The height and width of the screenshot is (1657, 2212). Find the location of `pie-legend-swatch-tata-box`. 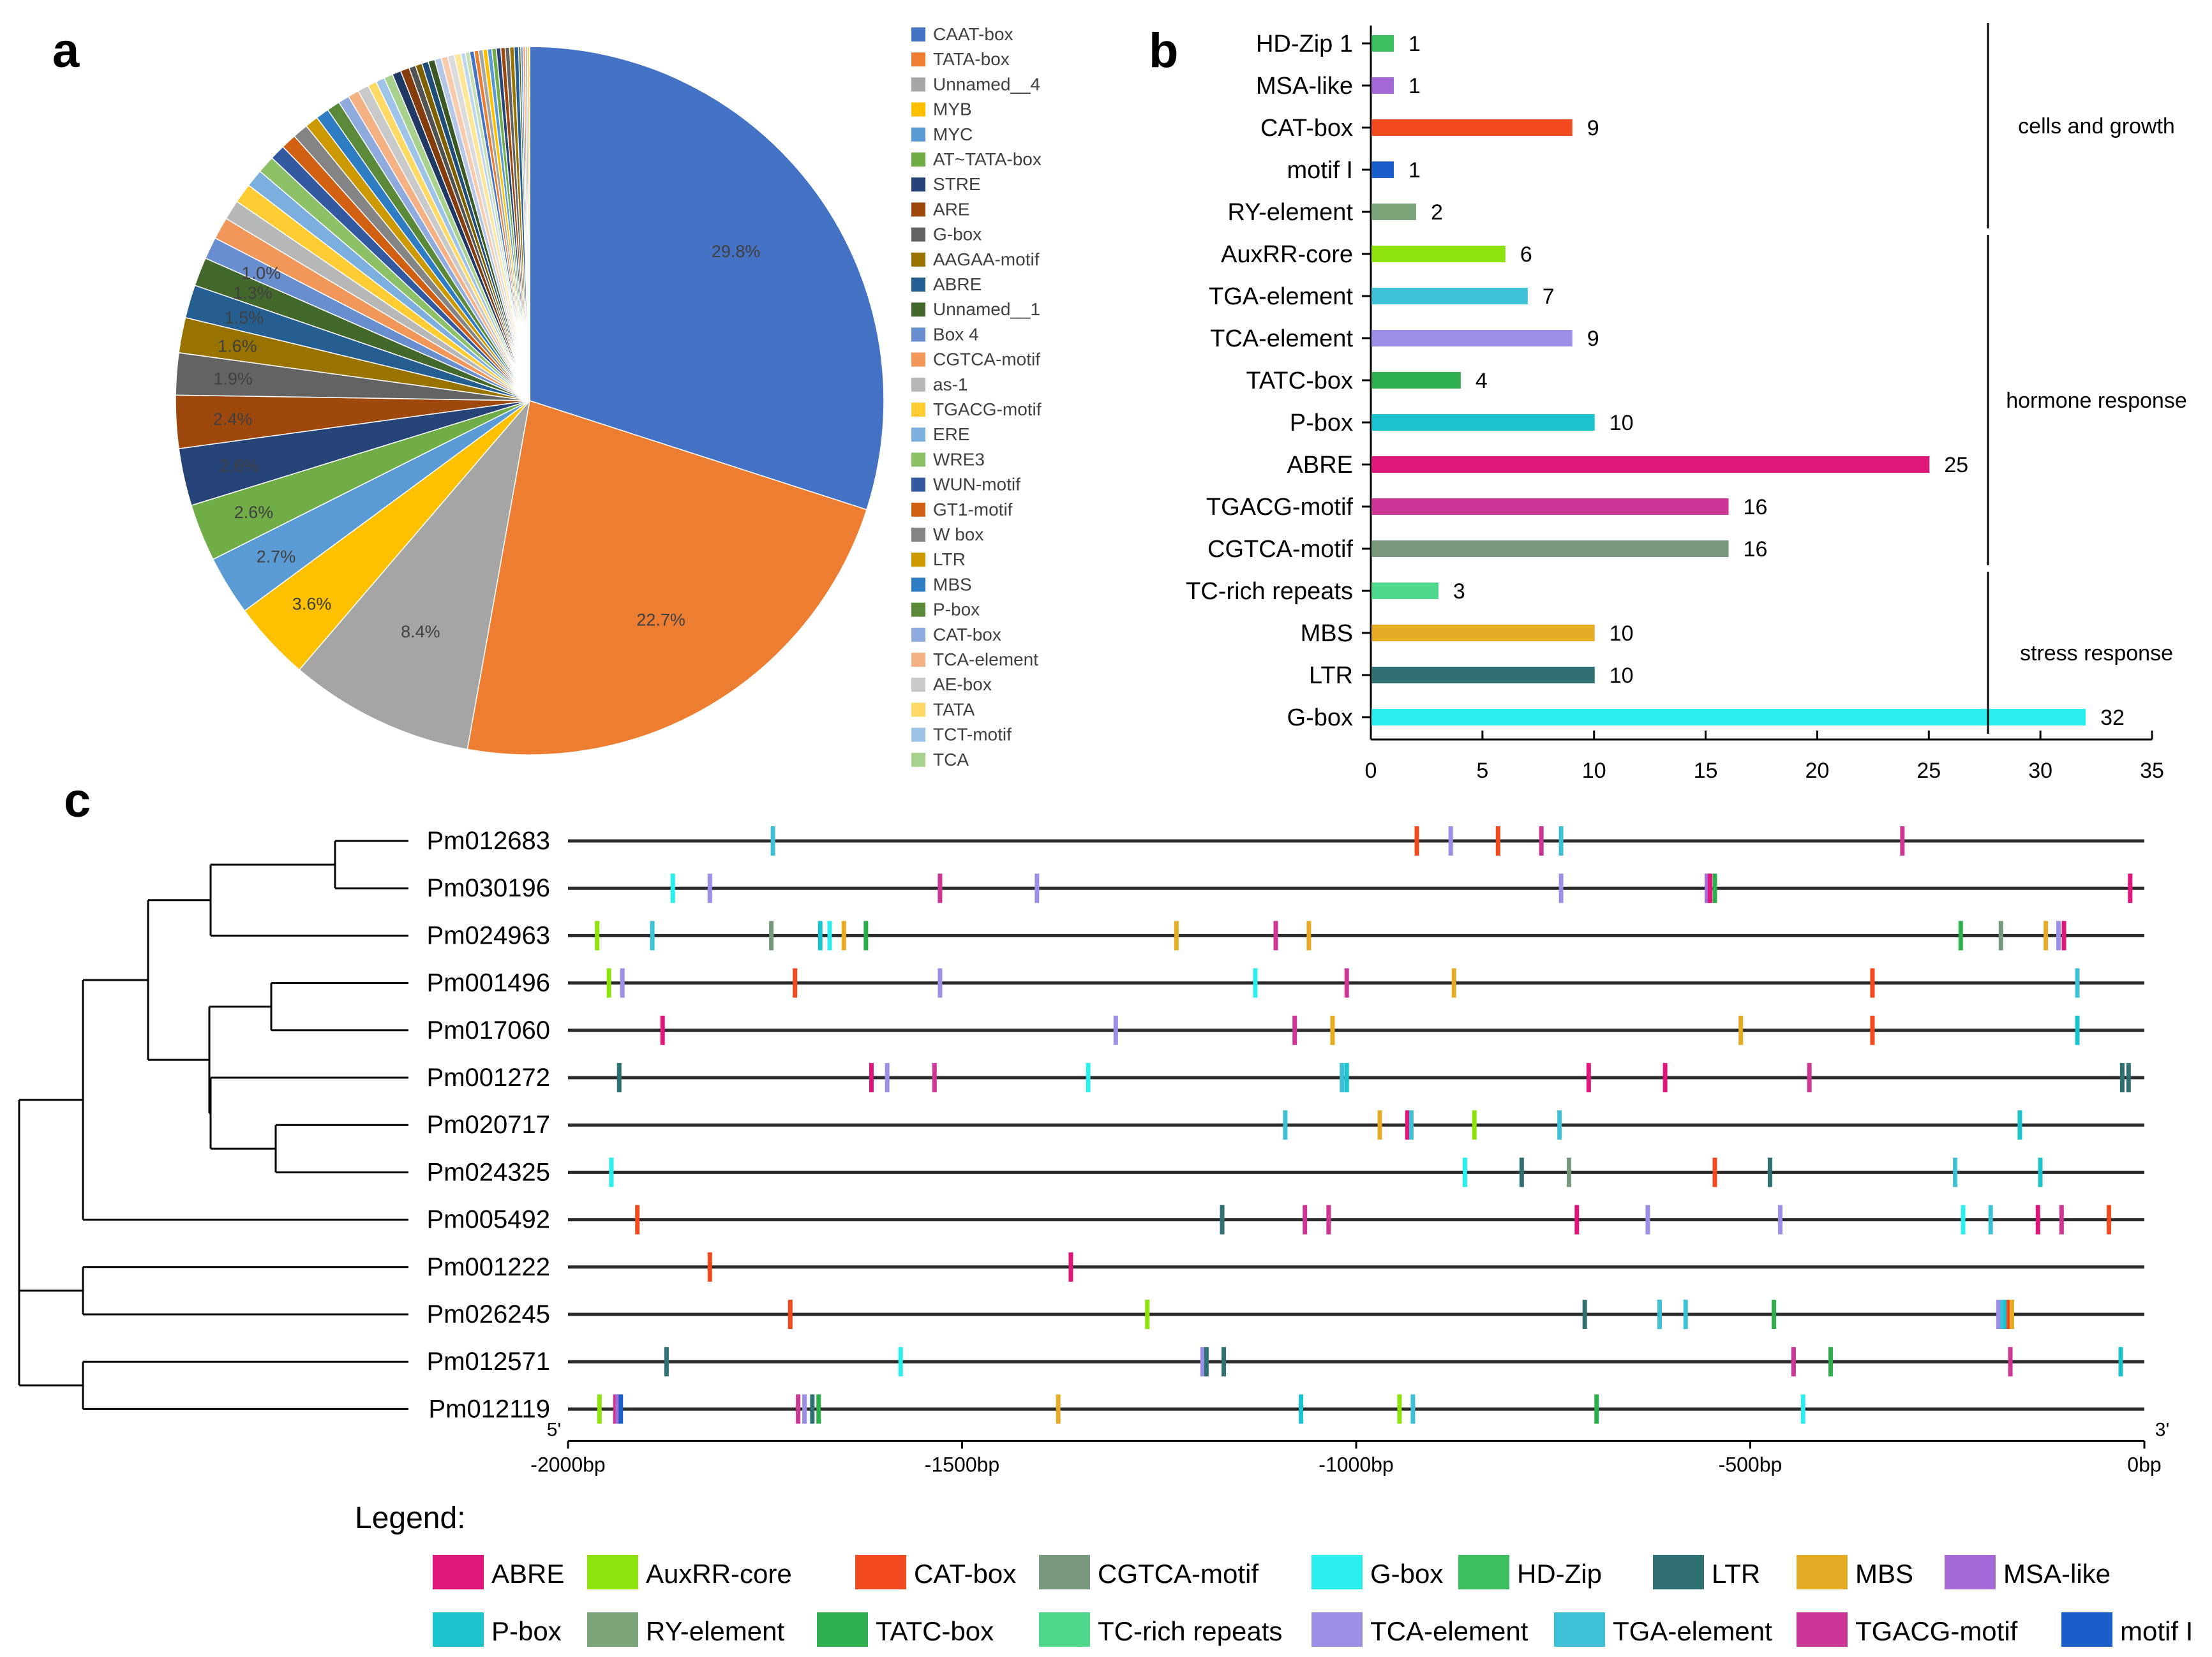

pie-legend-swatch-tata-box is located at coordinates (918, 60).